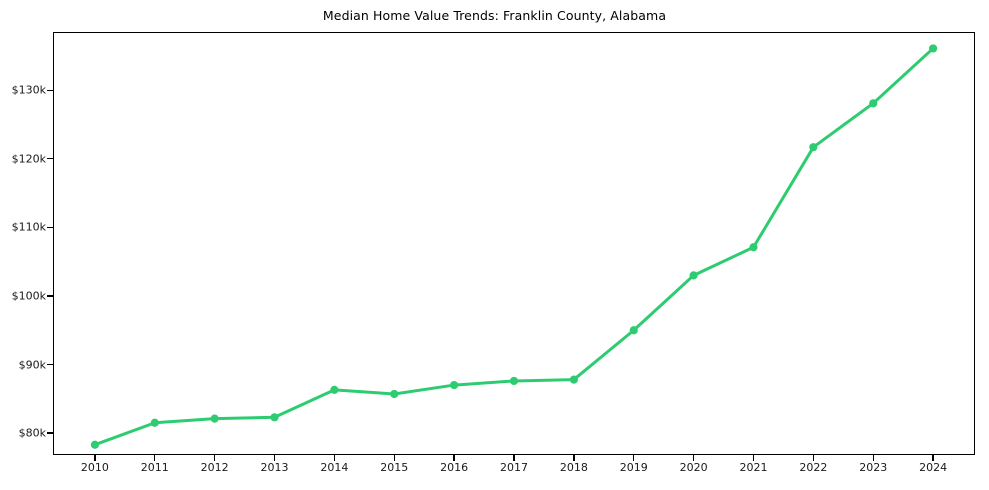 The width and height of the screenshot is (989, 490). Describe the element at coordinates (573, 467) in the screenshot. I see `x-axis-tick-label: 2018` at that location.